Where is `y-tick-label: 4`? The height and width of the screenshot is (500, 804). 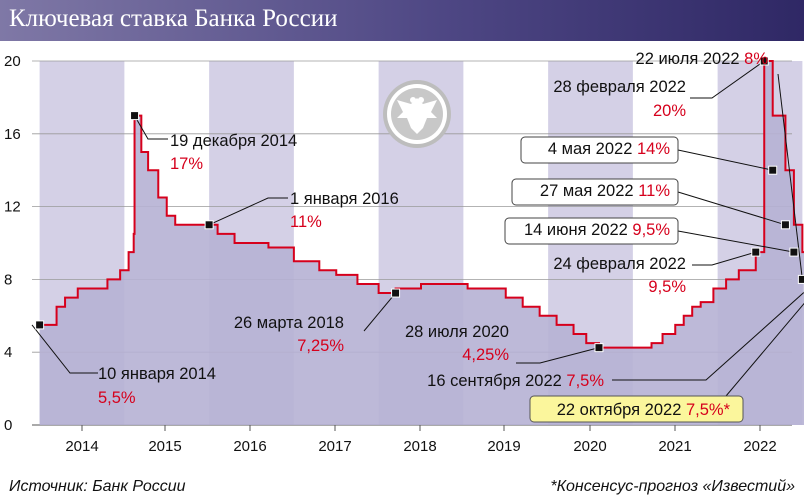
y-tick-label: 4 is located at coordinates (8, 352).